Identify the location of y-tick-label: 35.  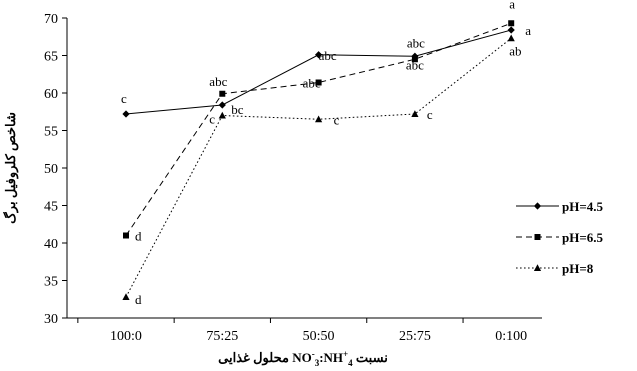
(51, 282).